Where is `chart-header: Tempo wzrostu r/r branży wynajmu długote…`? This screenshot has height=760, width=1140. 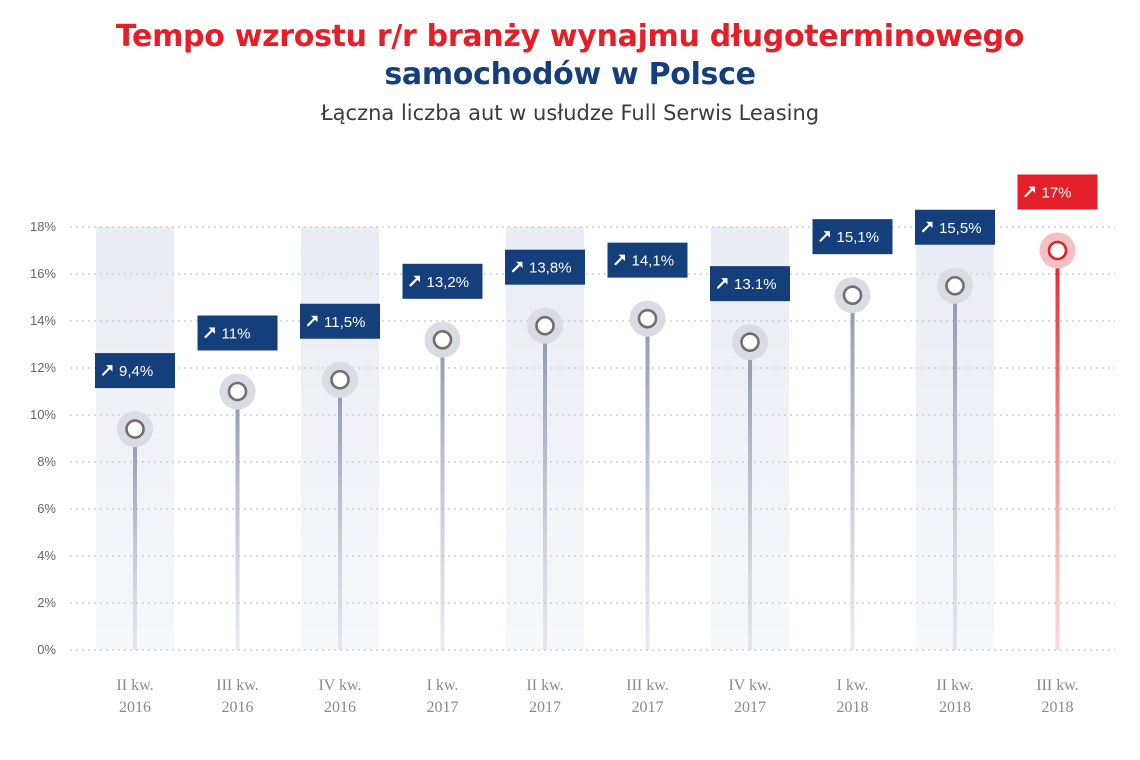 chart-header: Tempo wzrostu r/r branży wynajmu długote… is located at coordinates (570, 73).